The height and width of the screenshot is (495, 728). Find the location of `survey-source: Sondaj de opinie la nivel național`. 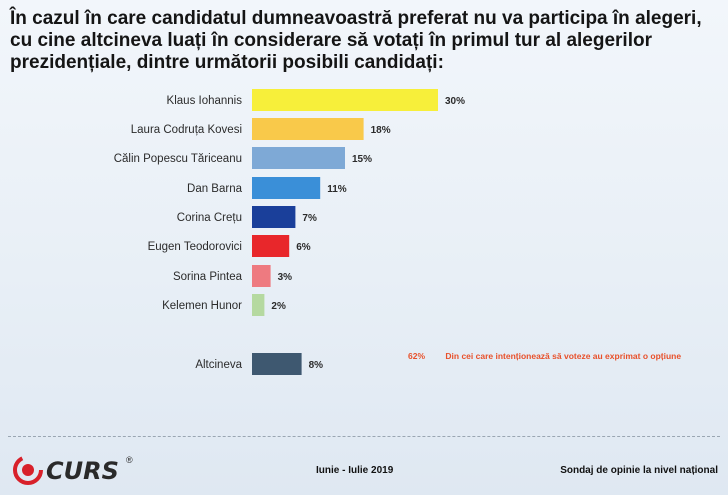

survey-source: Sondaj de opinie la nivel național is located at coordinates (639, 470).